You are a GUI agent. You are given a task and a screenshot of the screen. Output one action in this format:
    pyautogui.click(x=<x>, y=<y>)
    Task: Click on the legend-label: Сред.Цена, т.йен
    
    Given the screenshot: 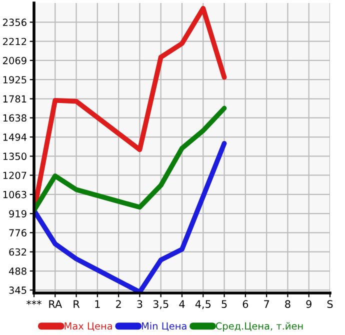 What is the action you would take?
    pyautogui.click(x=259, y=327)
    